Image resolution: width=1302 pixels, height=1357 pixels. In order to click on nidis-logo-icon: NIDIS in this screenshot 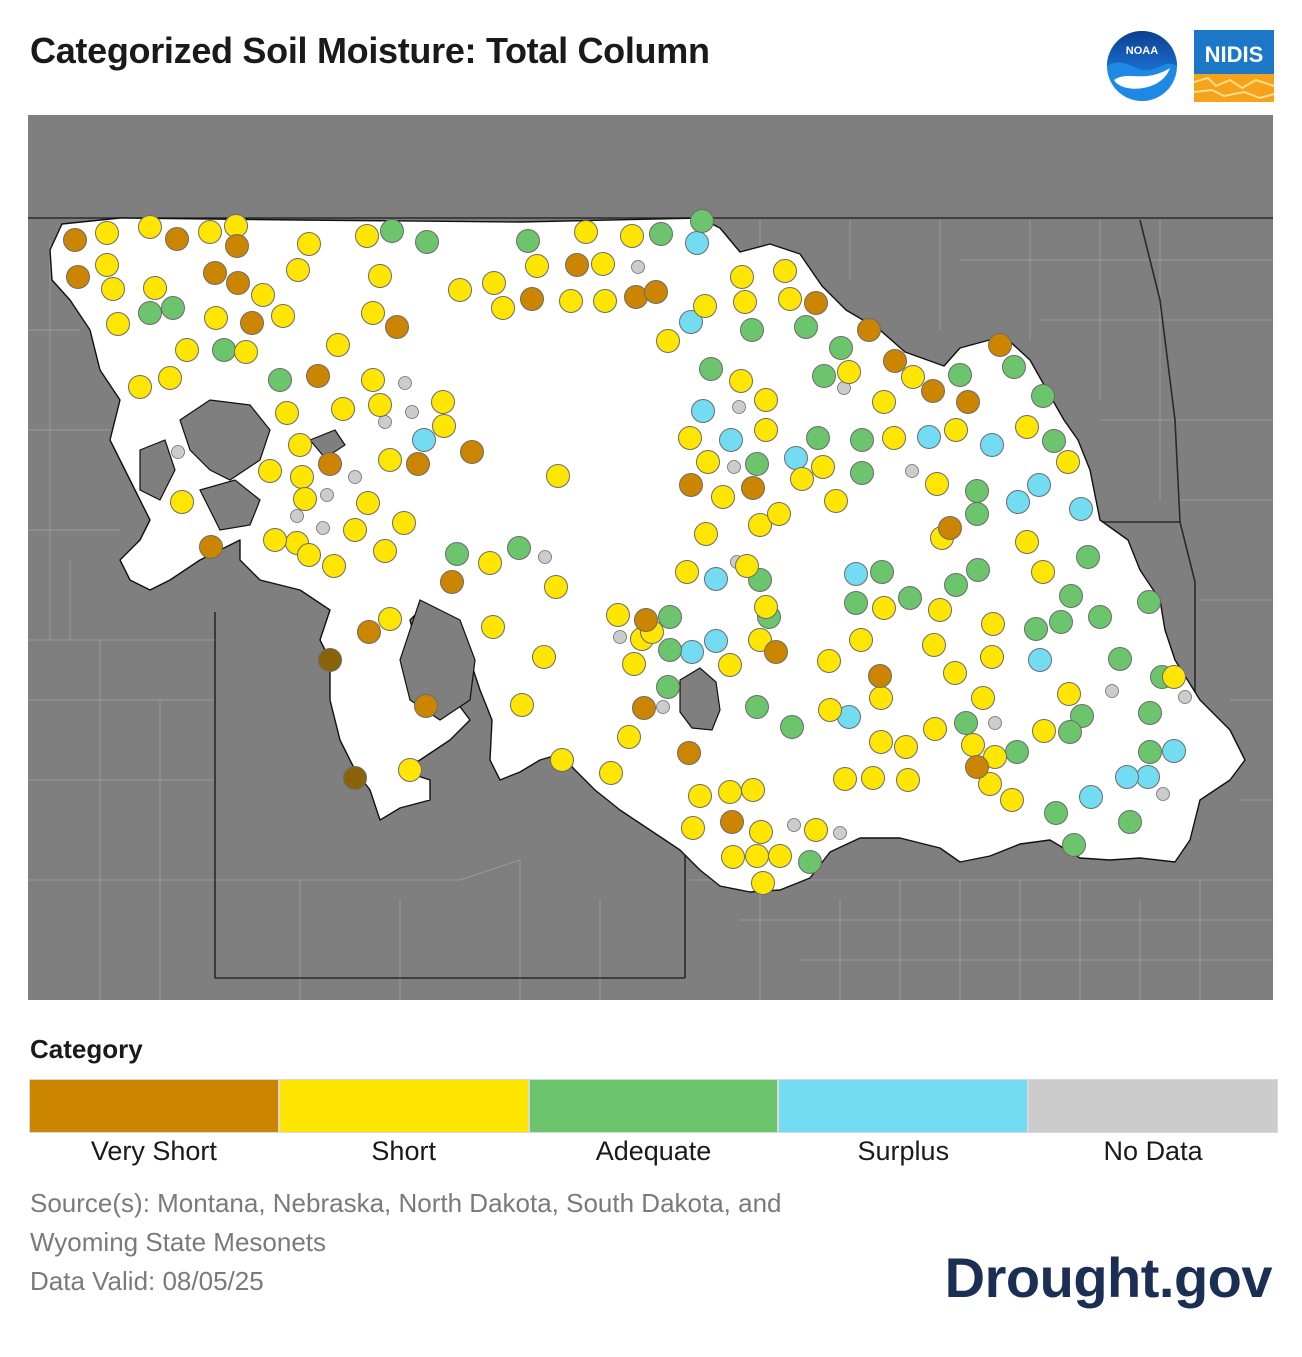, I will do `click(1234, 66)`.